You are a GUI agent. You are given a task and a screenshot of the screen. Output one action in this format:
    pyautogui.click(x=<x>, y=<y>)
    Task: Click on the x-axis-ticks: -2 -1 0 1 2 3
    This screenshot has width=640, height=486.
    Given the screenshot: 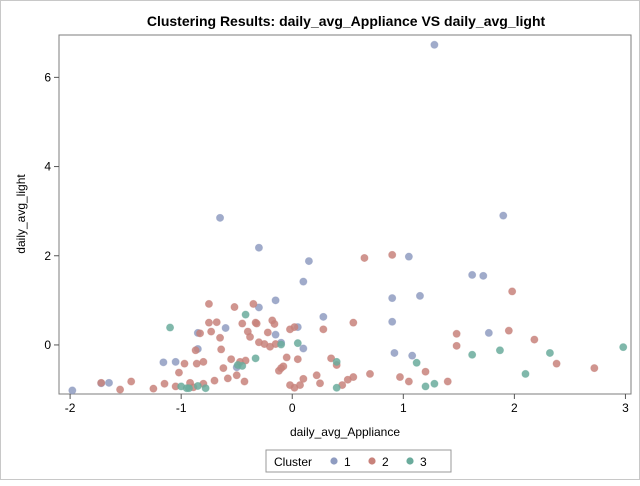 What is the action you would take?
    pyautogui.click(x=347, y=404)
    